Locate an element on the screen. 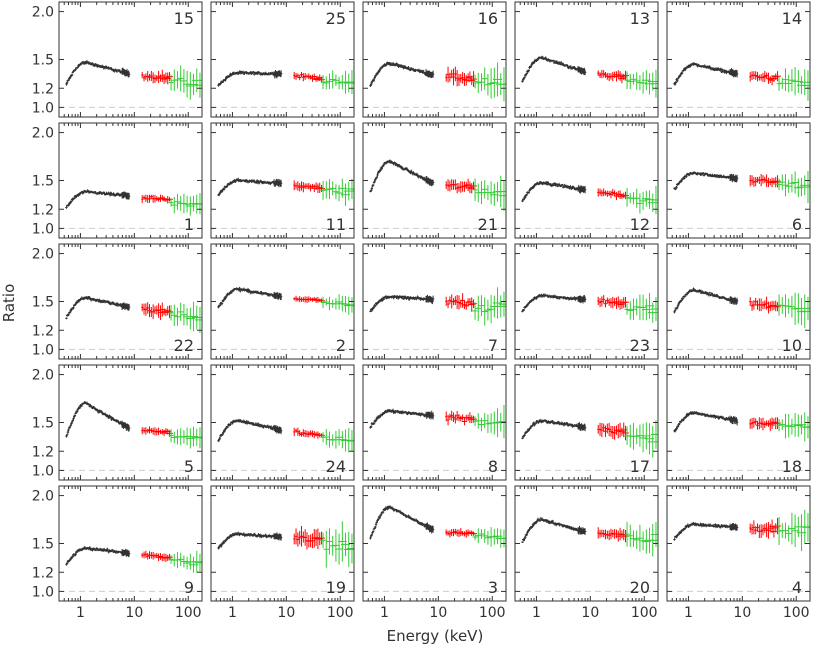 This screenshot has height=647, width=814. panel-2: 2 is located at coordinates (282, 301).